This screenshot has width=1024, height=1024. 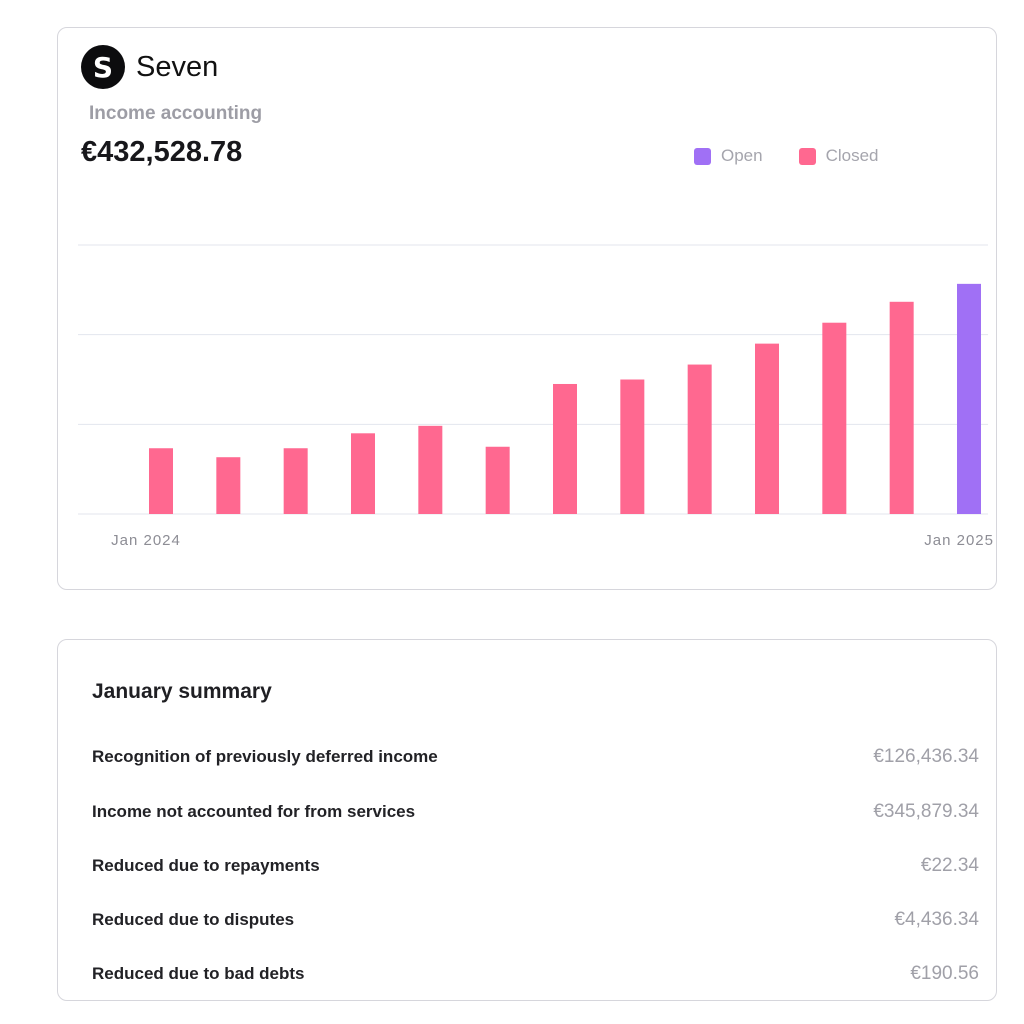 What do you see at coordinates (702, 156) in the screenshot?
I see `legend-swatch-open` at bounding box center [702, 156].